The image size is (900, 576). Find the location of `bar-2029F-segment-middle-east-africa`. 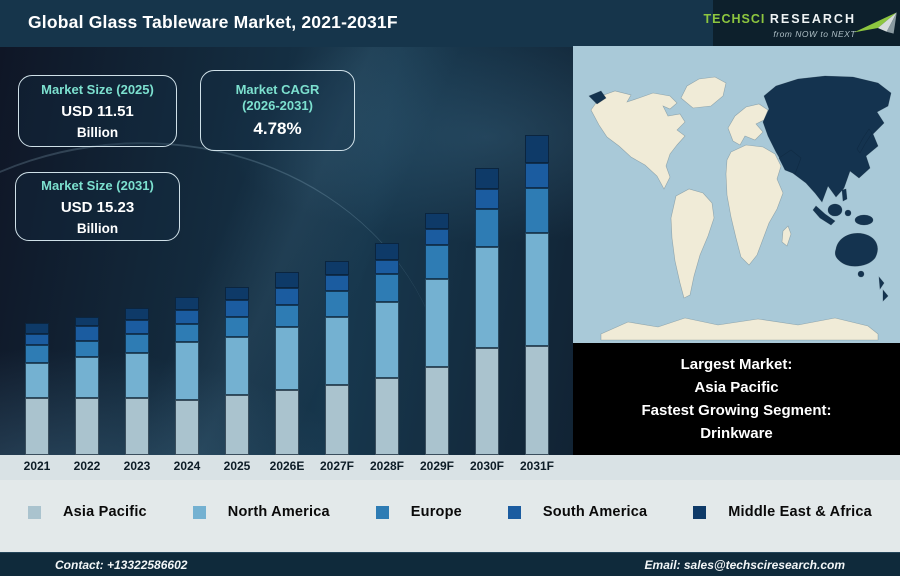

bar-2029F-segment-middle-east-africa is located at coordinates (437, 221).